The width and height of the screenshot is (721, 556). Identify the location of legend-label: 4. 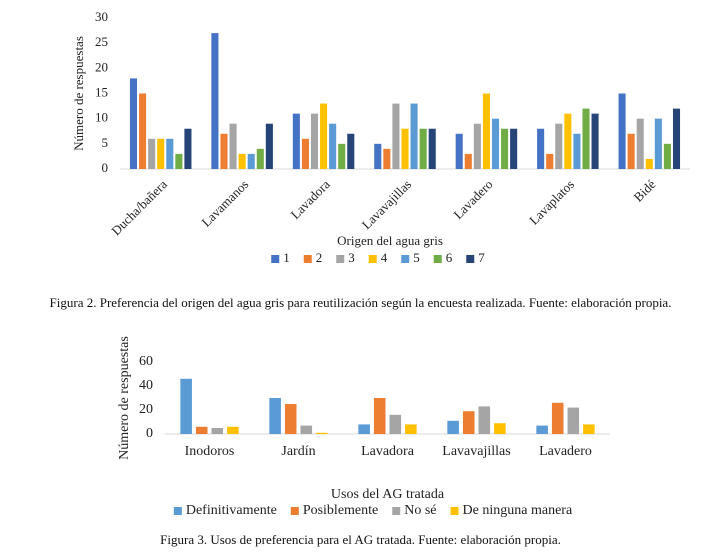
(384, 257).